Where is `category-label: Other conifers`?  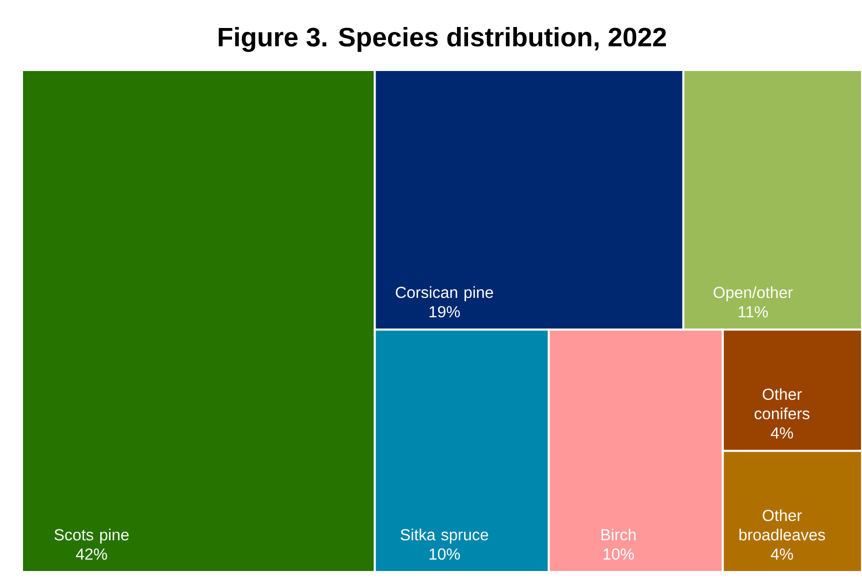 category-label: Other conifers is located at coordinates (782, 404).